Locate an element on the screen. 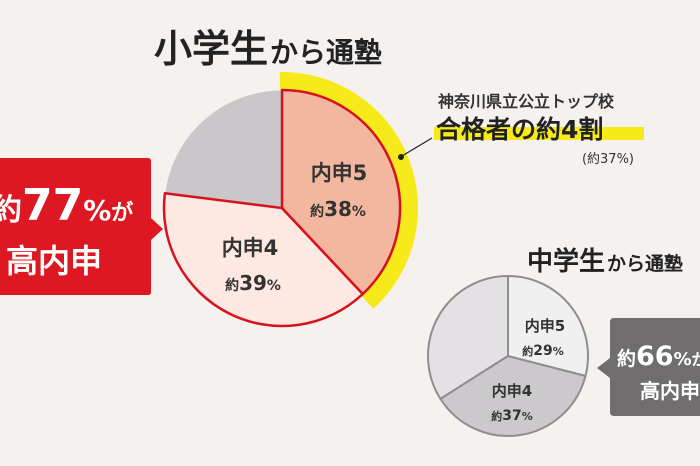 This screenshot has width=700, height=466. chart1-callout-unit: % is located at coordinates (97, 210).